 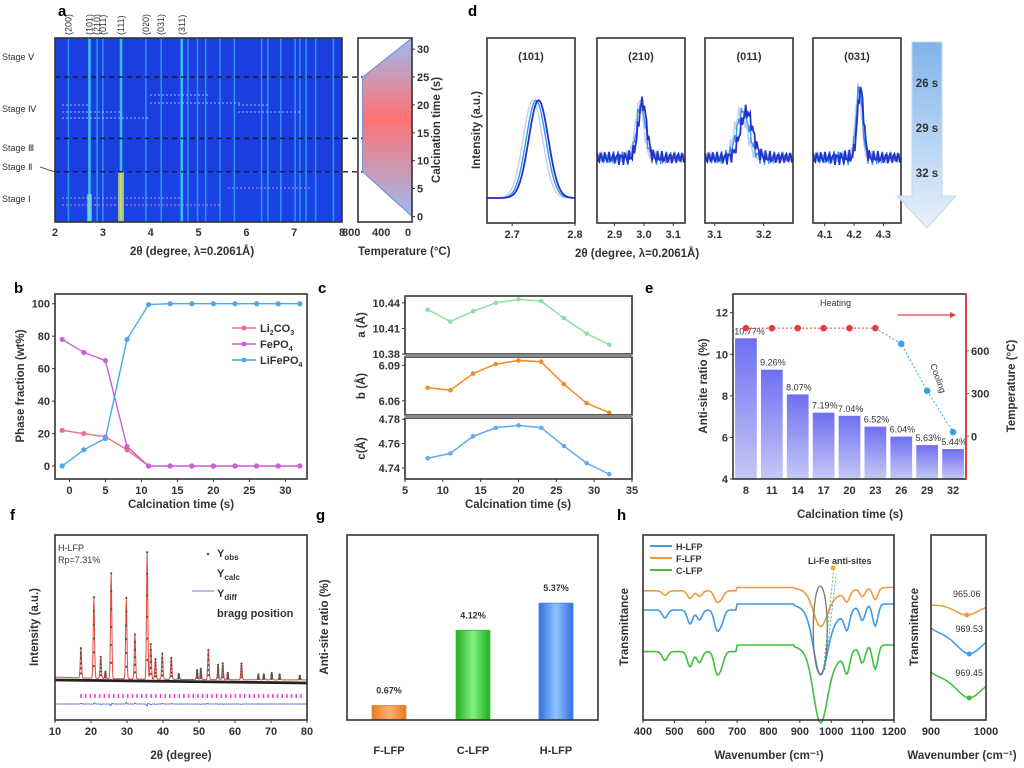 What do you see at coordinates (161, 24) in the screenshot?
I see `peak-label: (031)` at bounding box center [161, 24].